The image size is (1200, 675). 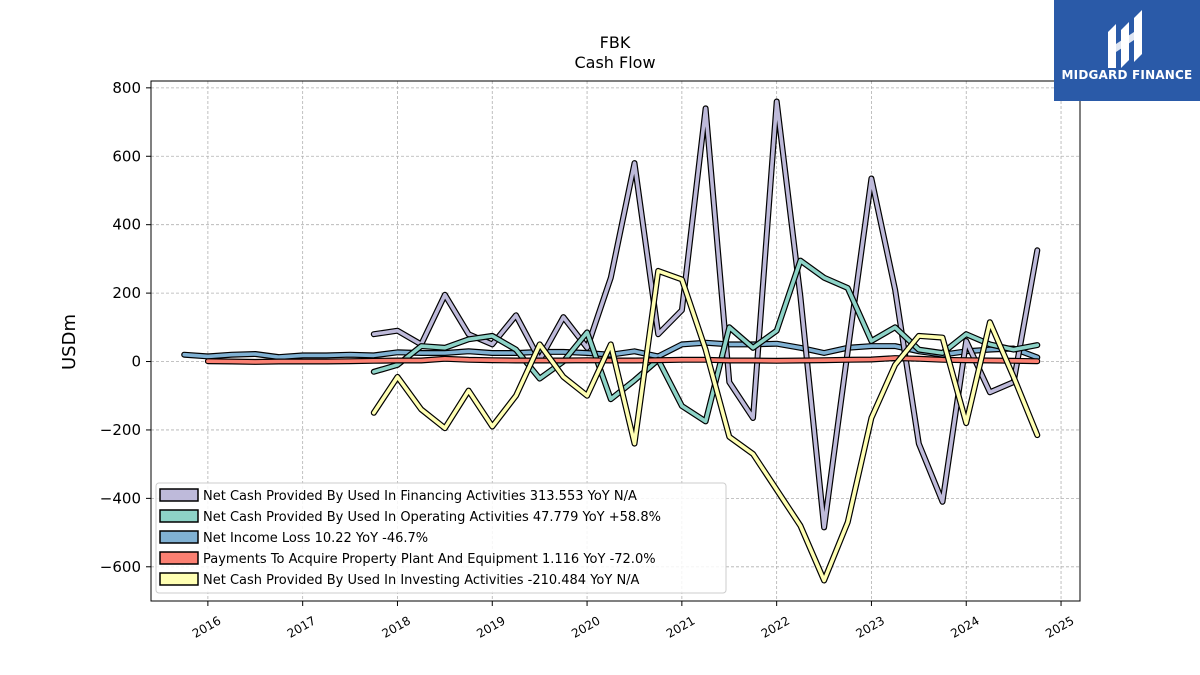 I want to click on y-tick-label: 200, so click(x=126, y=293).